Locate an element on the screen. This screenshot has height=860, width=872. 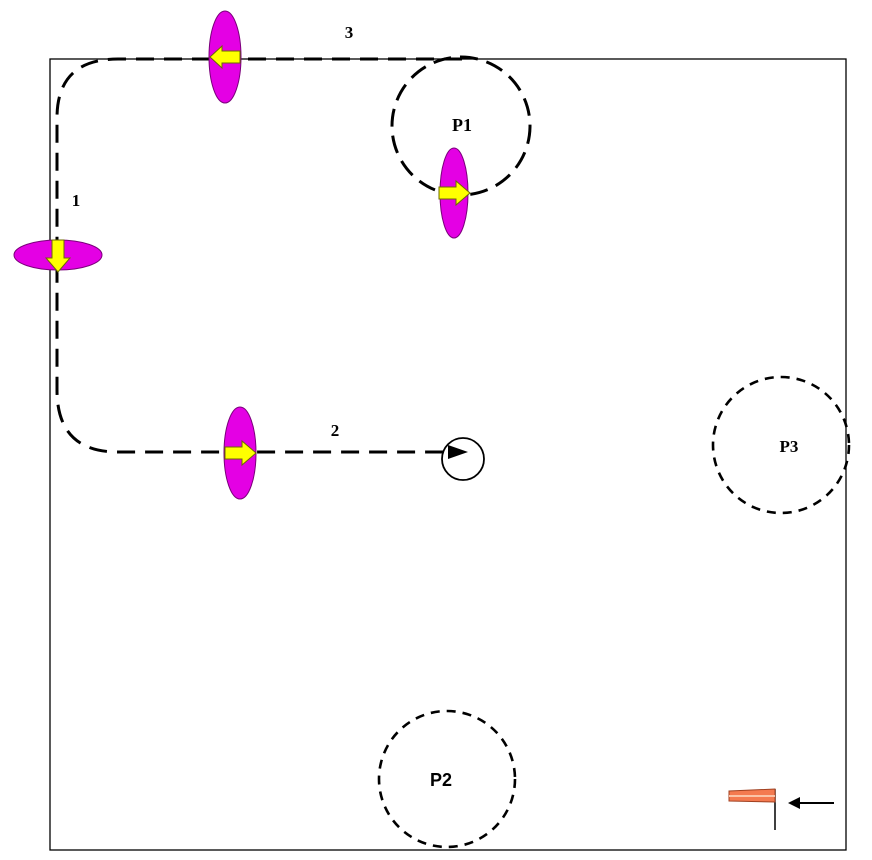
marker-bottom is located at coordinates (240, 453).